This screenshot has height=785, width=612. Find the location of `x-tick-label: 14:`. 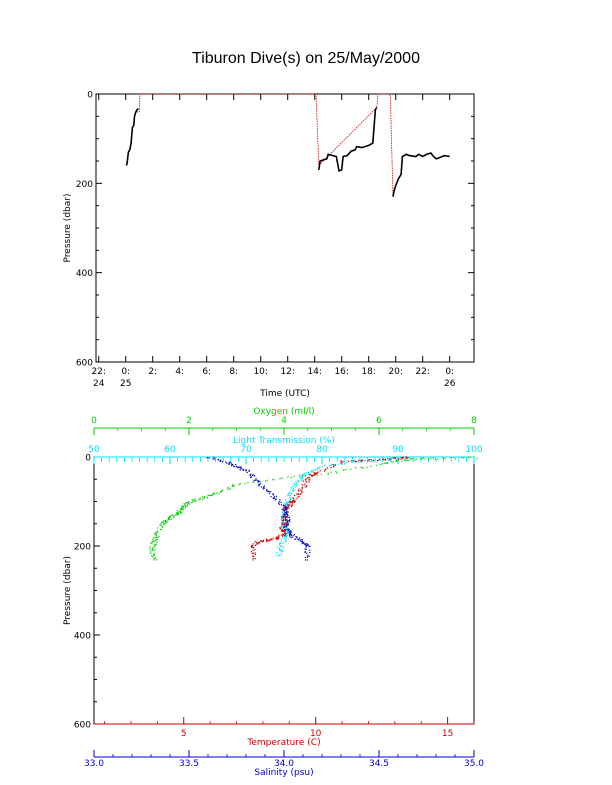

x-tick-label: 14: is located at coordinates (314, 372).